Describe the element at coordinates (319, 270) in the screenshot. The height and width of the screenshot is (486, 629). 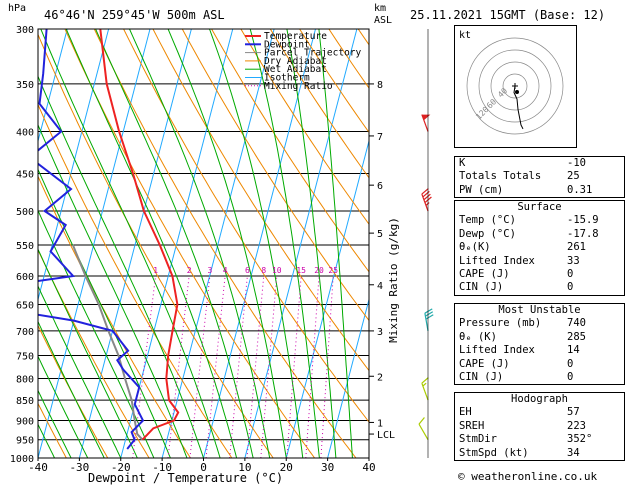
I see `mixing-ratio-label: 20` at that location.